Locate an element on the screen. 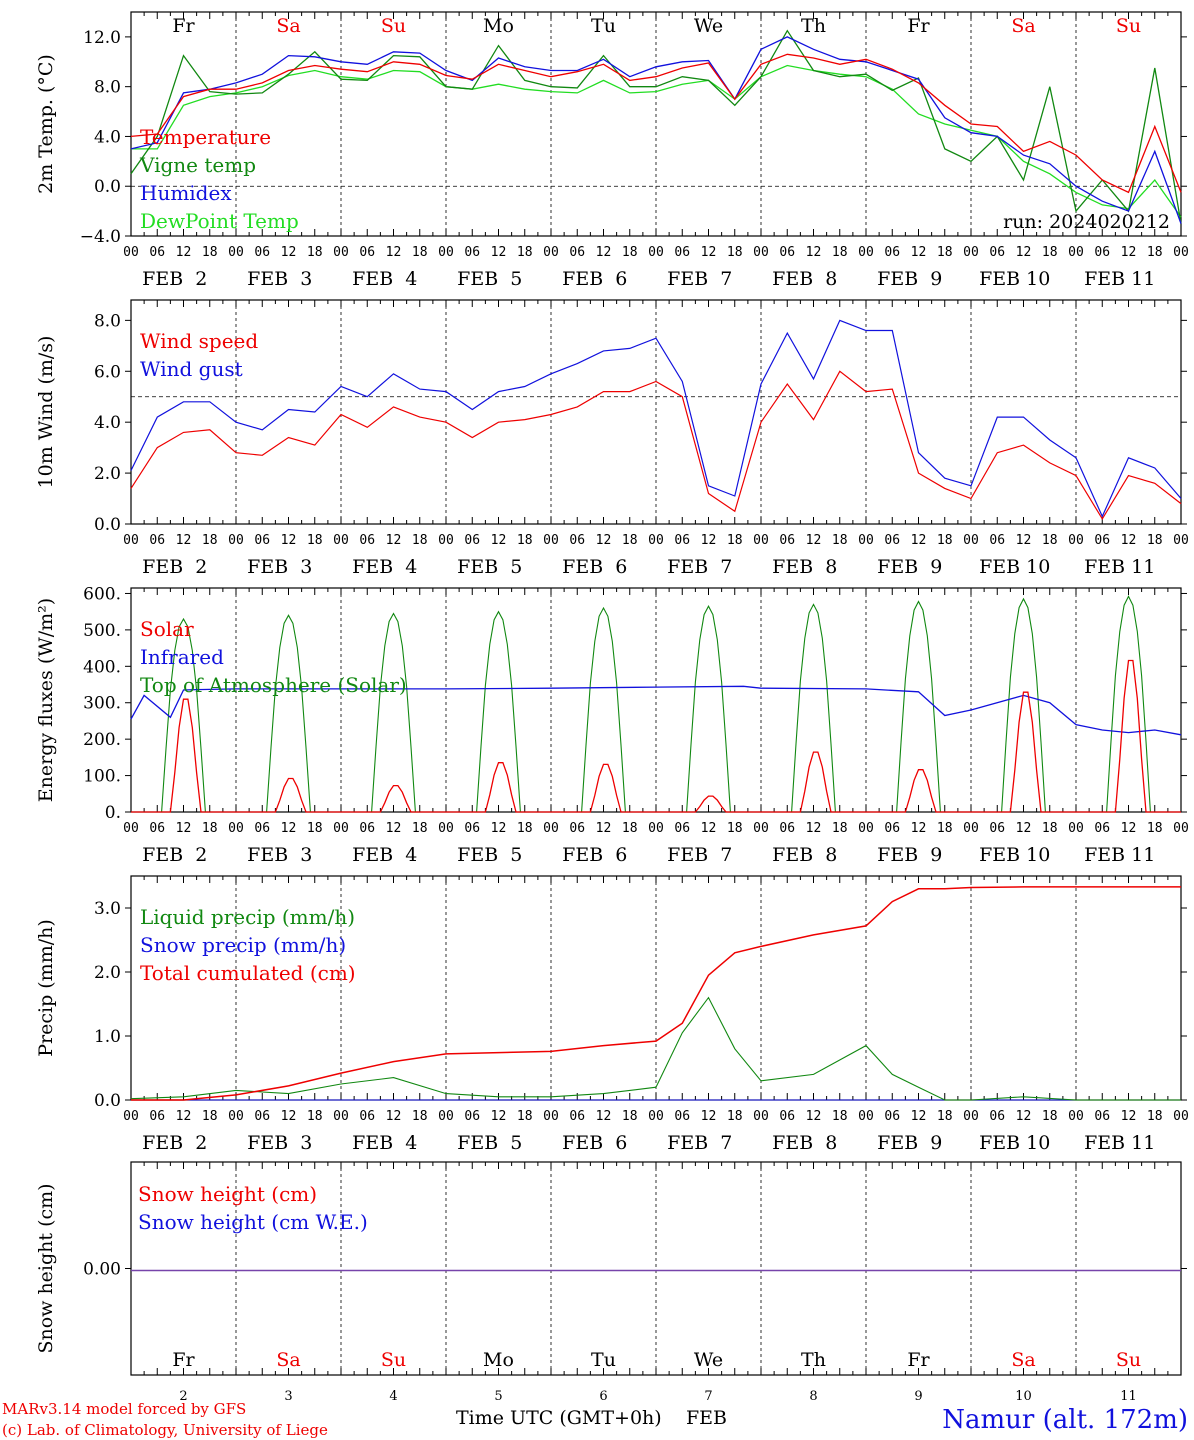 Image resolution: width=1194 pixels, height=1440 pixels. day-number: 8 is located at coordinates (813, 1396).